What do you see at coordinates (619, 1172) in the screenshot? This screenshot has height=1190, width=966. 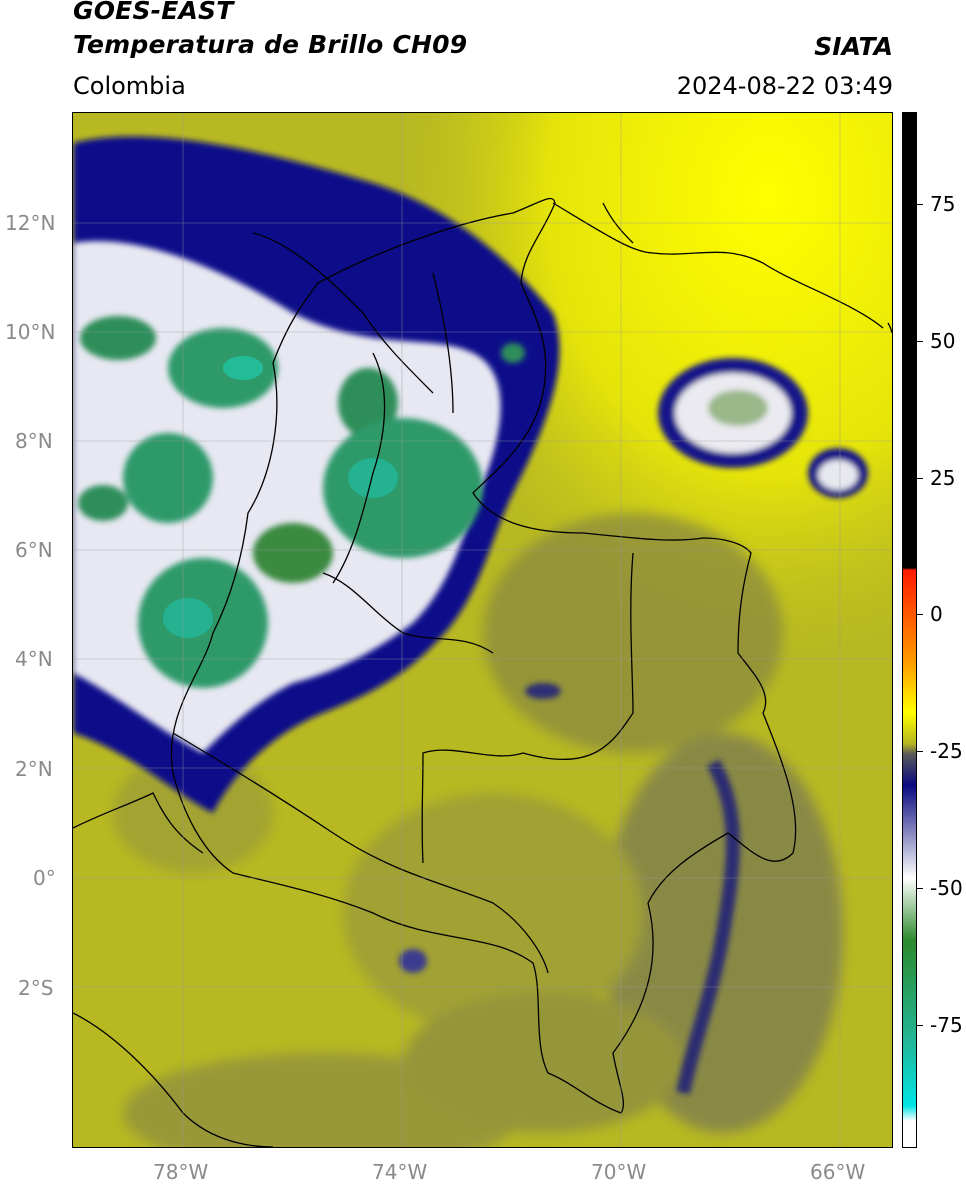 I see `lon-label-70w: 70°W` at bounding box center [619, 1172].